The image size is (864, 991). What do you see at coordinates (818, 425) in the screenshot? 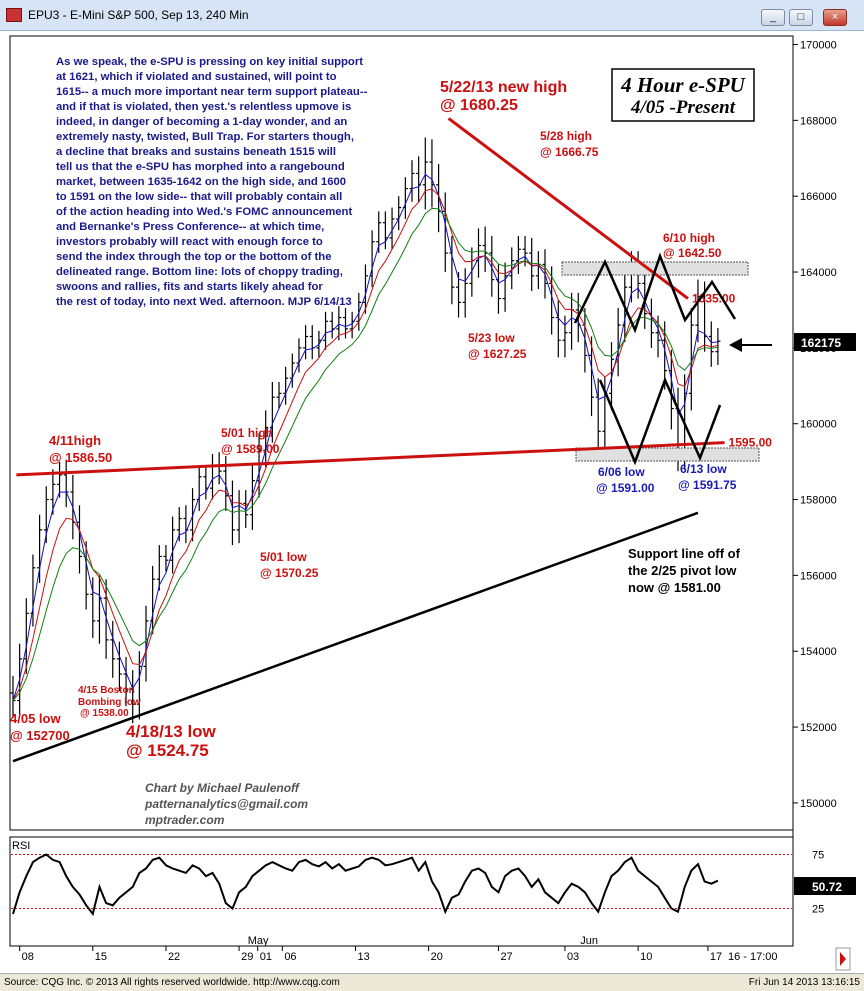
I see `price-tick-label: 160000` at bounding box center [818, 425].